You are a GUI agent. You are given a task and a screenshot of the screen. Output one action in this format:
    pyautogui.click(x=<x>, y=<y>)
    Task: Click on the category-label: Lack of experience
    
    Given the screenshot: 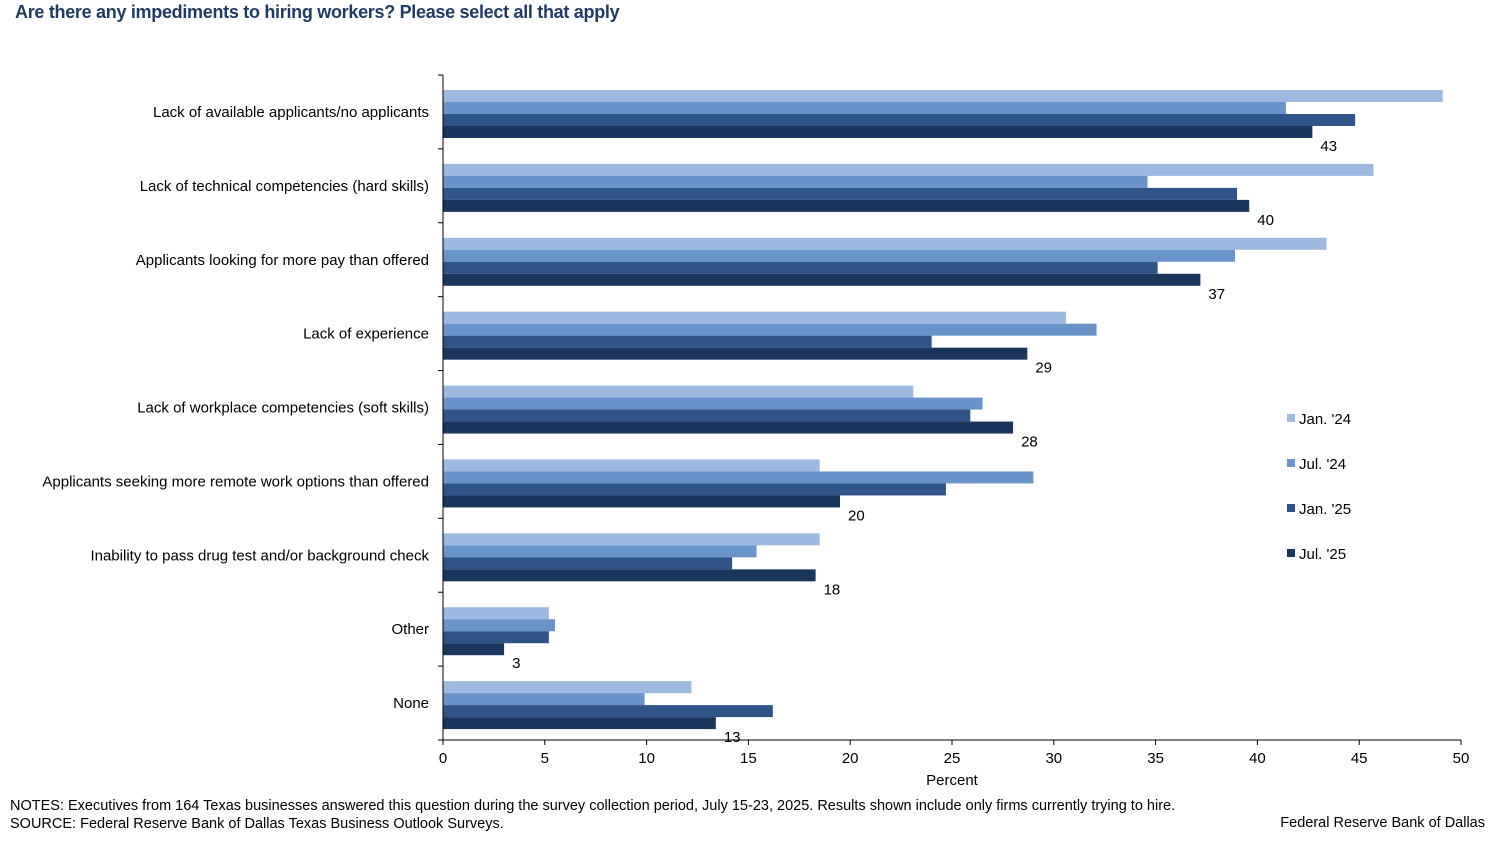 What is the action you would take?
    pyautogui.click(x=366, y=334)
    